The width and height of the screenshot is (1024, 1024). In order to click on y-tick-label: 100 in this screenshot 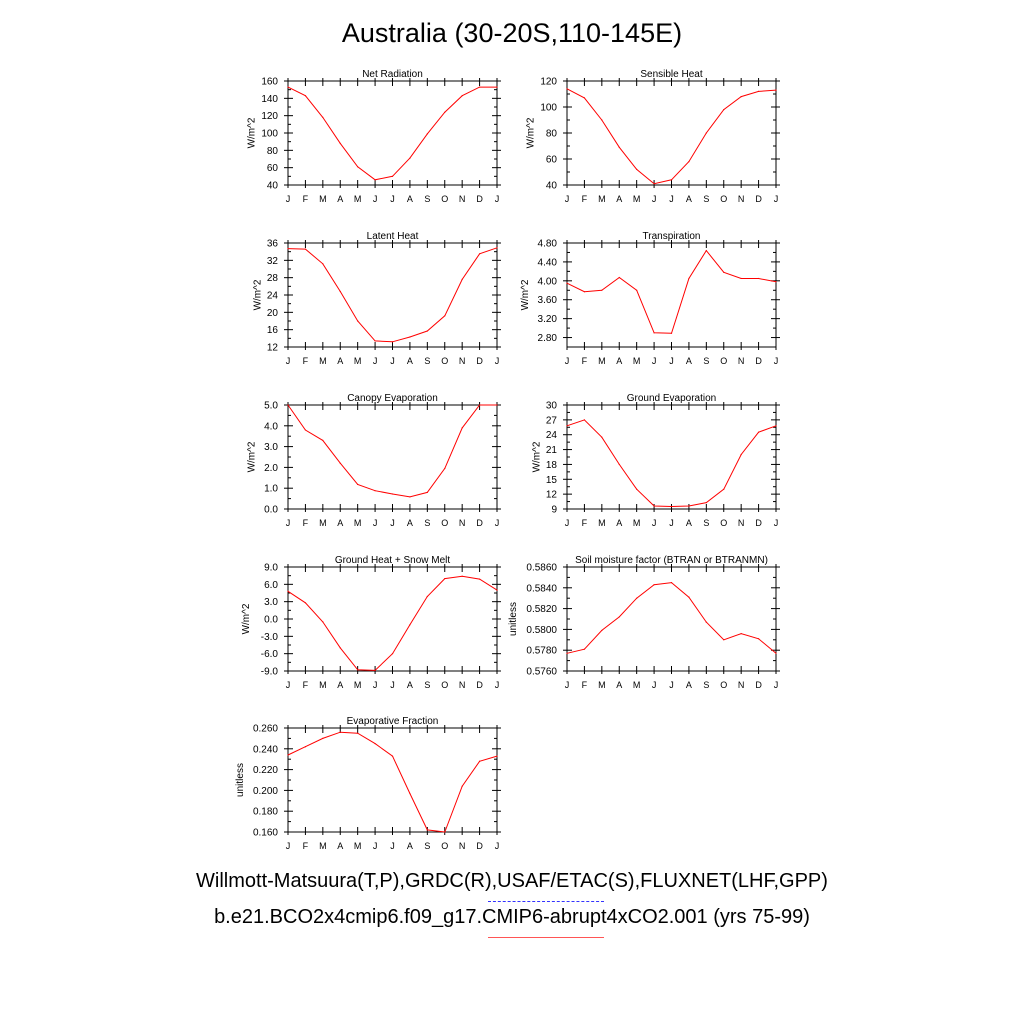, I will do `click(548, 108)`.